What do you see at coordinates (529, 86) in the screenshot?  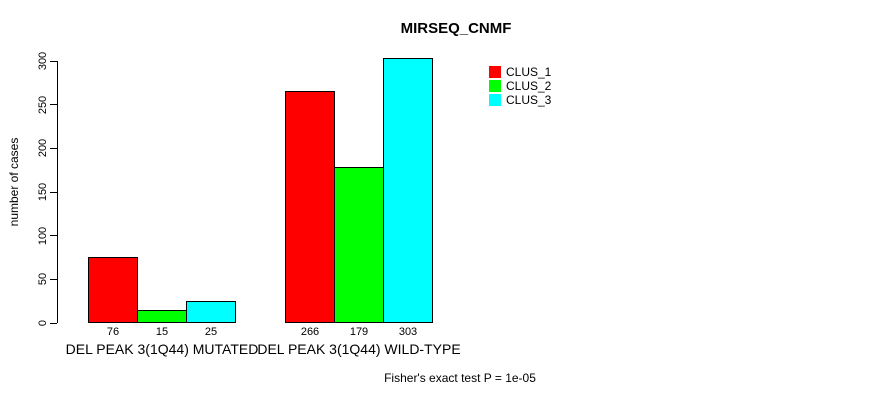 I see `legend-label: CLUS_2` at bounding box center [529, 86].